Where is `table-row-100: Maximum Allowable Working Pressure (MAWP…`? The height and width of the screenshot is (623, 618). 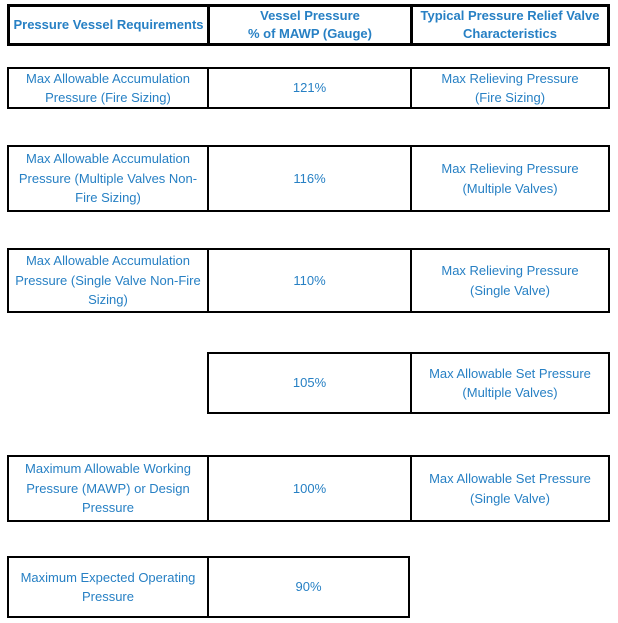
table-row-100: Maximum Allowable Working Pressure (MAWP… is located at coordinates (308, 488).